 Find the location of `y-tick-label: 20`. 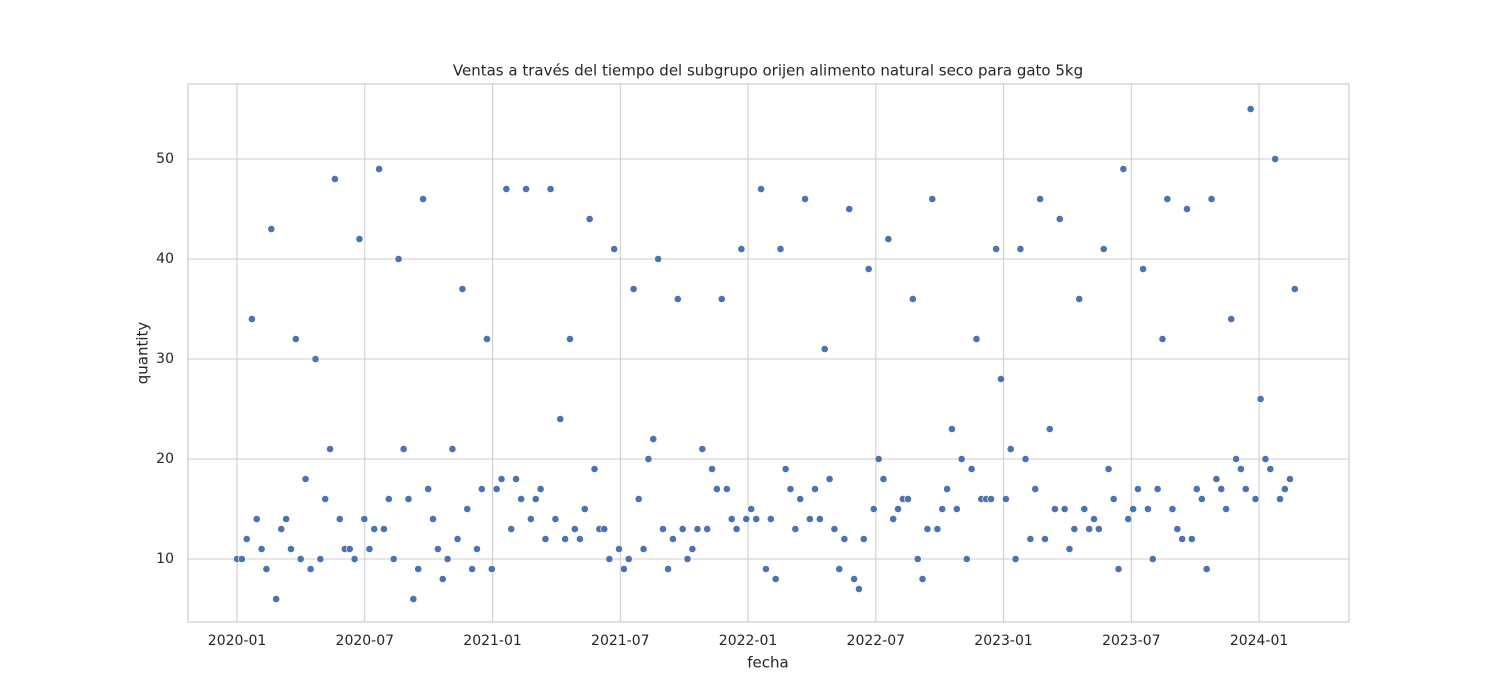

y-tick-label: 20 is located at coordinates (165, 459).